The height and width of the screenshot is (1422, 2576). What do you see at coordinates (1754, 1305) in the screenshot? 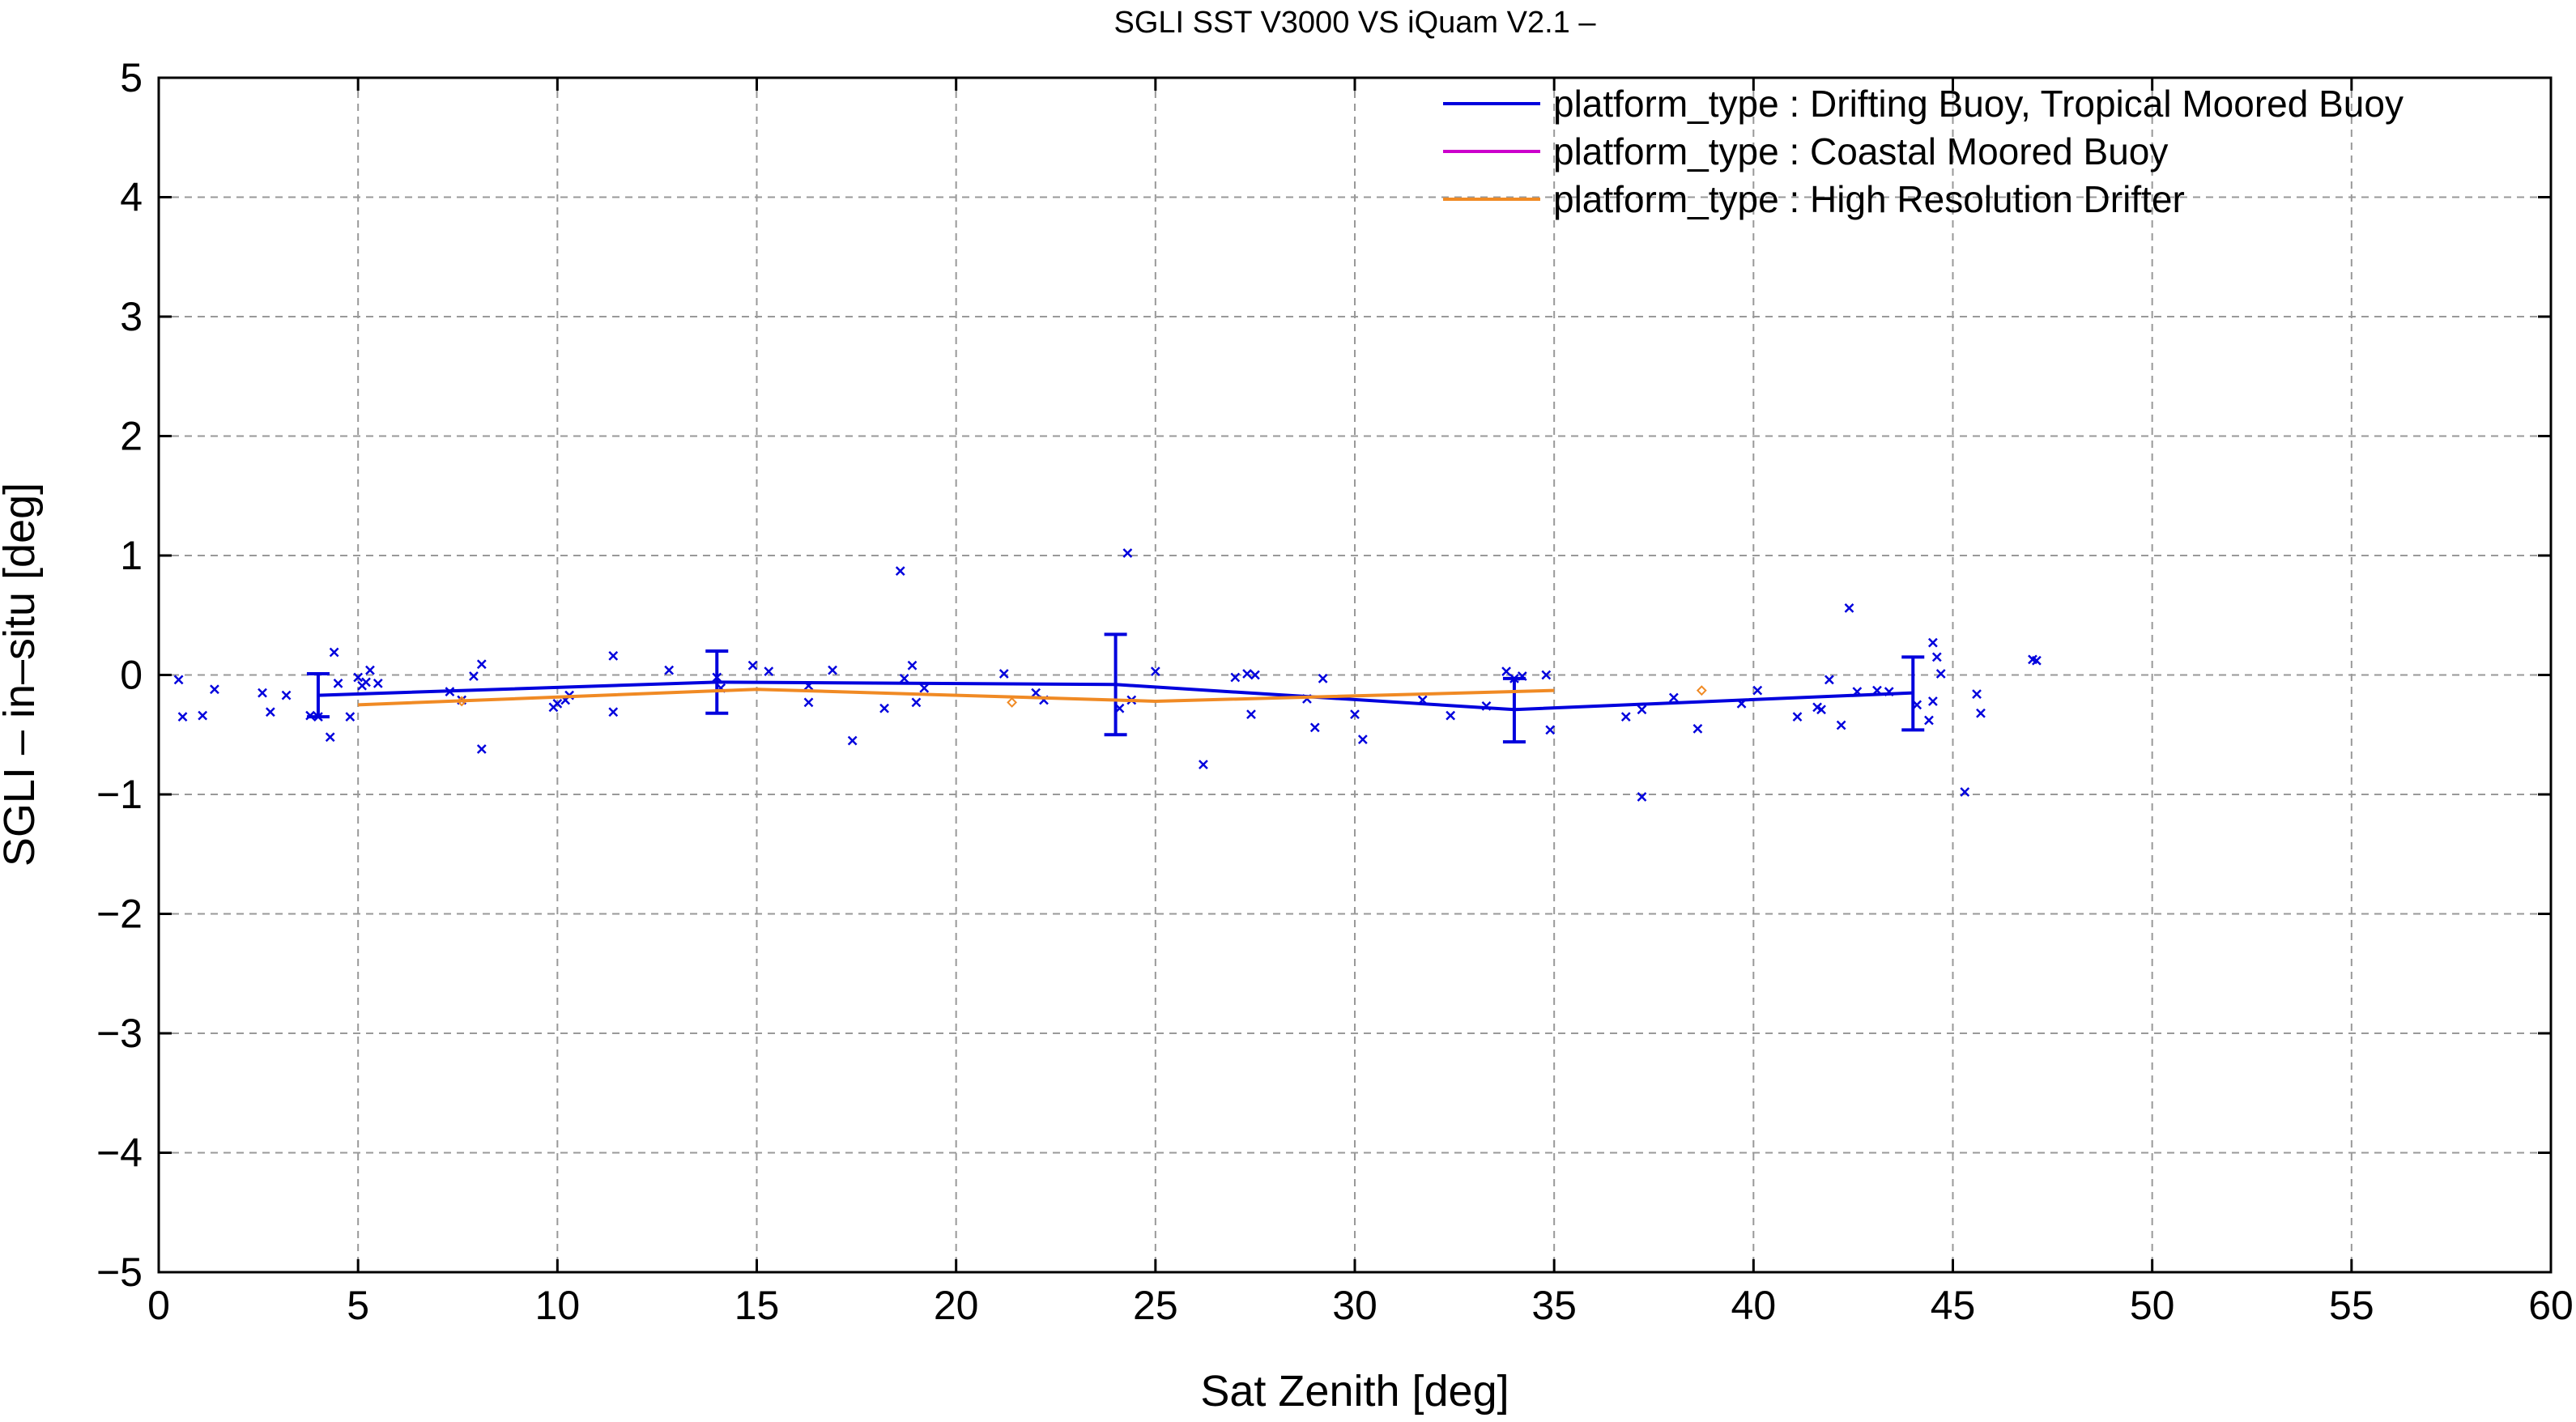
I see `x-tick-label: 40` at bounding box center [1754, 1305].